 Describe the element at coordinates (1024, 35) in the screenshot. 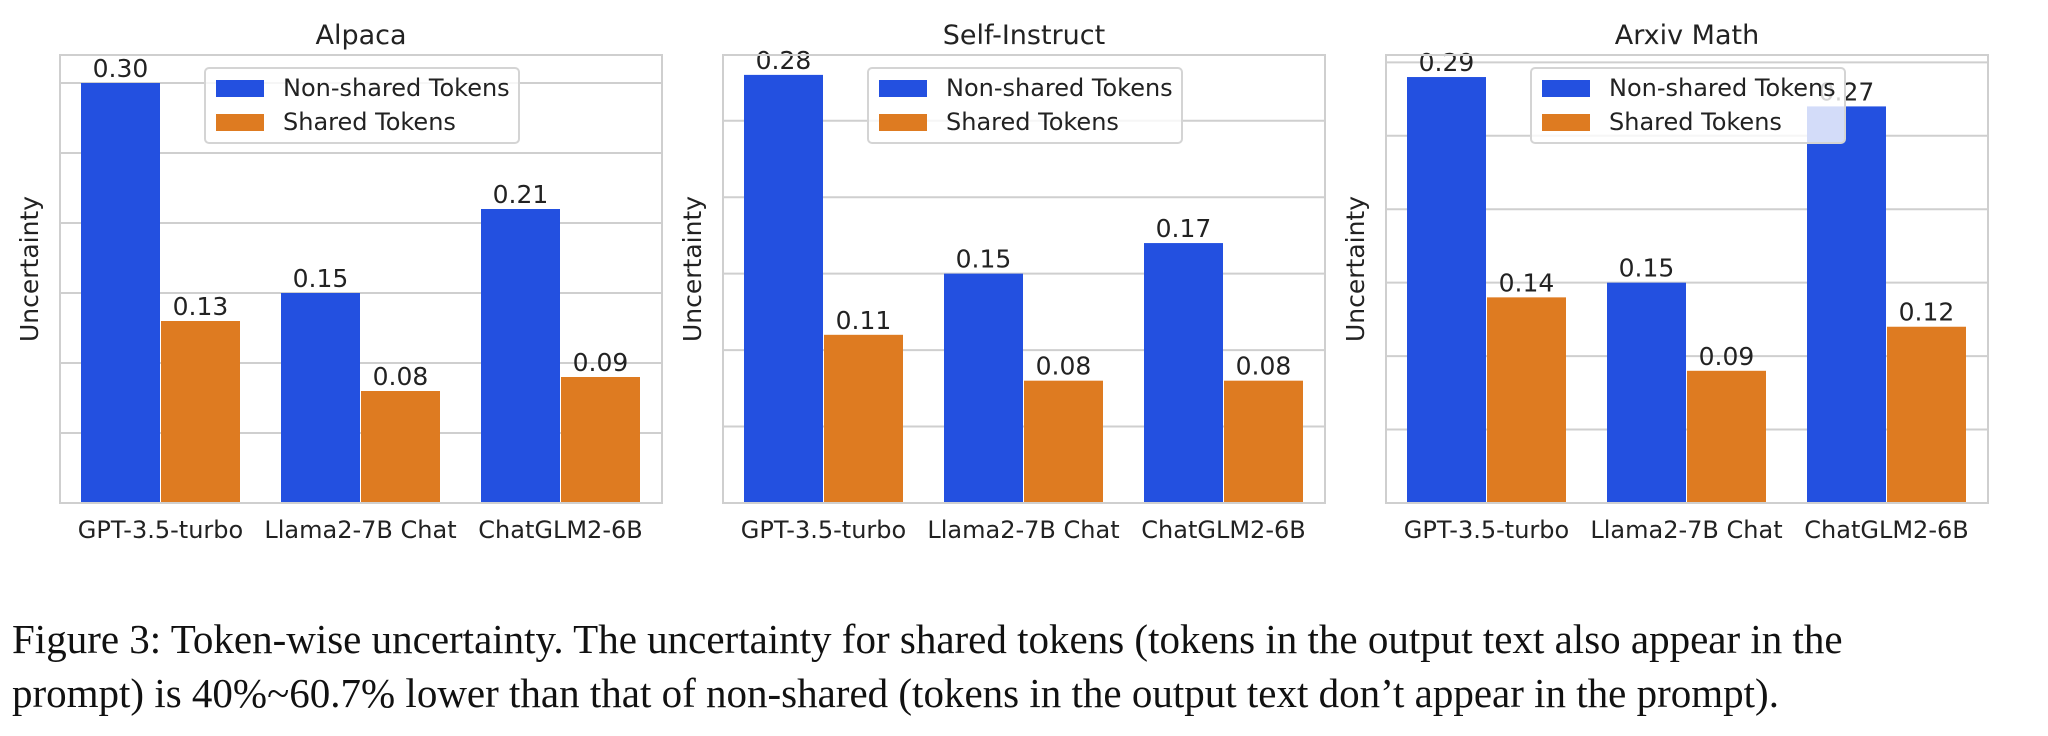

I see `chart-title: Self-Instruct` at that location.